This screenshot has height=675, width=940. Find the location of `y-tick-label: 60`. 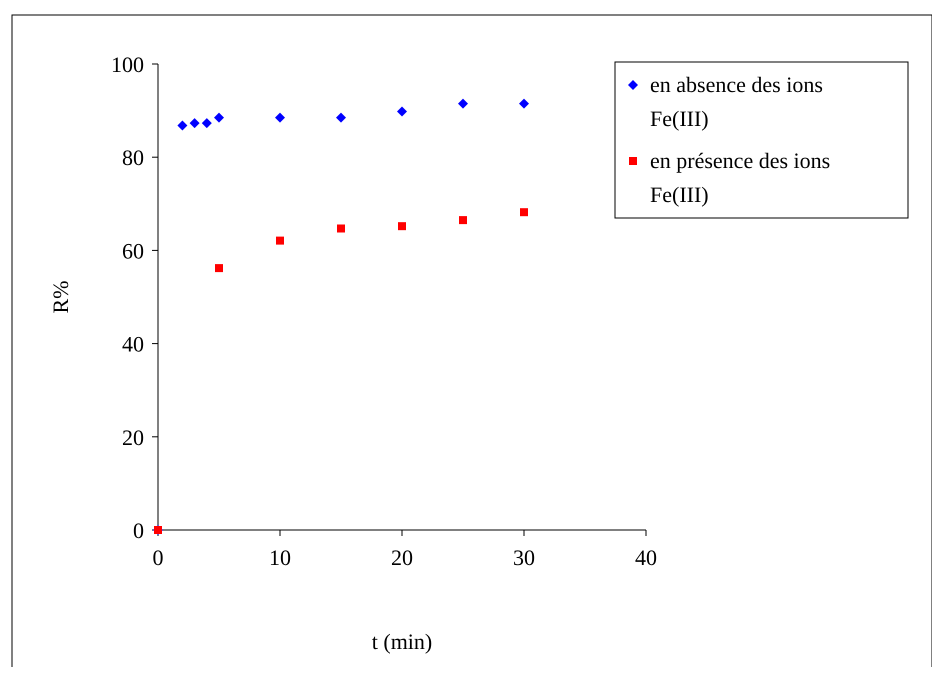

y-tick-label: 60 is located at coordinates (133, 251).